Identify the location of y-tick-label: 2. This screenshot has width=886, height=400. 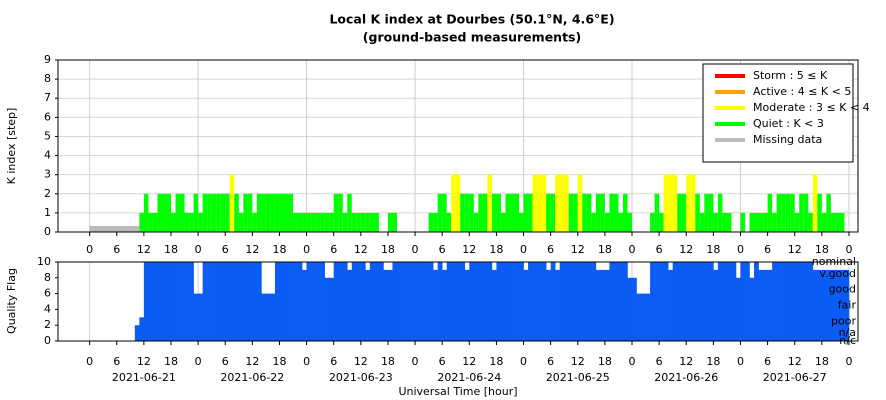
(47, 193).